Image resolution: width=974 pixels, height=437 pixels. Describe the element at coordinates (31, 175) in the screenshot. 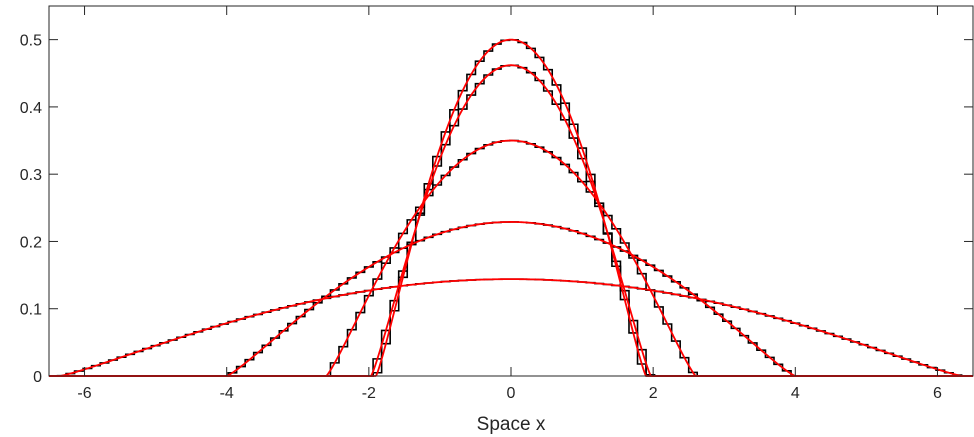

I see `y-tick-label: 0.3` at that location.